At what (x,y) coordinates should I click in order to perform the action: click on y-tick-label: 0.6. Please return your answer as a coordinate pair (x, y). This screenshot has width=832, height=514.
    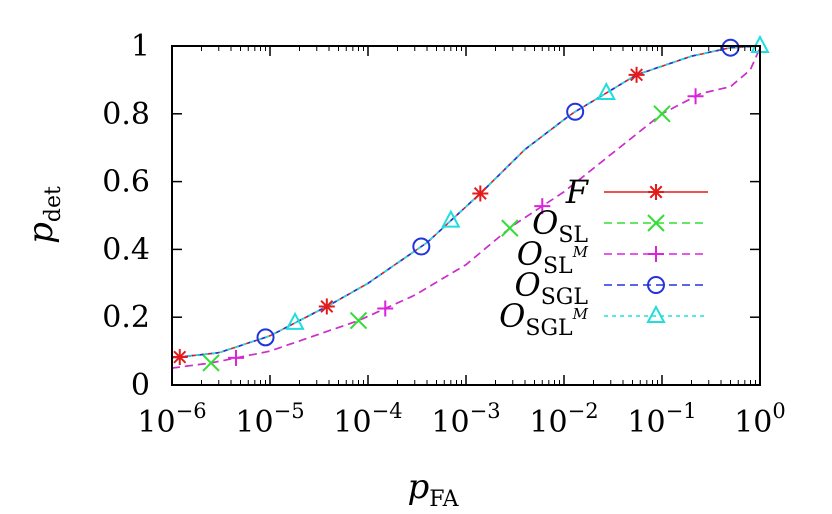
    Looking at the image, I should click on (126, 182).